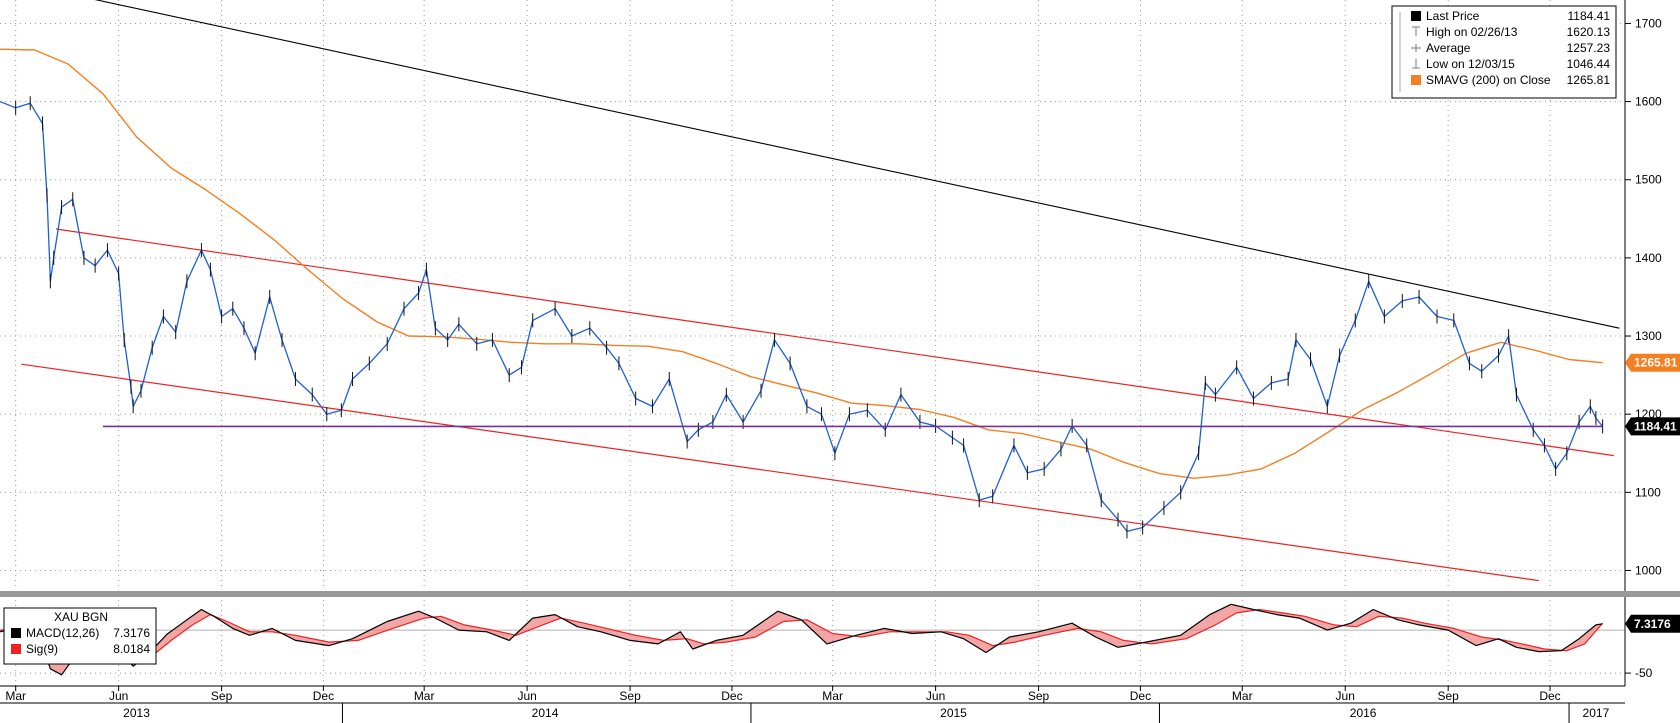 This screenshot has height=723, width=1680. What do you see at coordinates (840, 594) in the screenshot?
I see `panel-divider` at bounding box center [840, 594].